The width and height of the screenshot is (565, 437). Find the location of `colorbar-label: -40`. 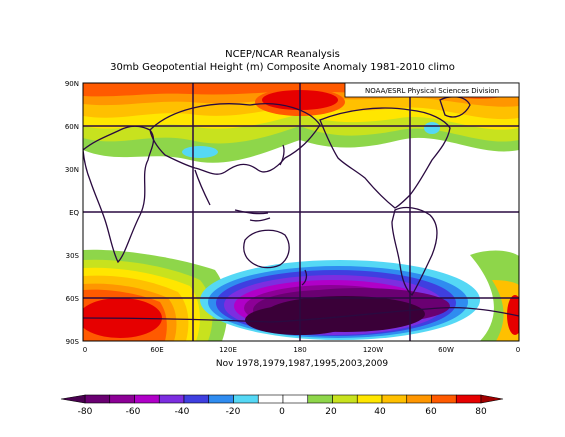

colorbar-label: -40 is located at coordinates (182, 412).